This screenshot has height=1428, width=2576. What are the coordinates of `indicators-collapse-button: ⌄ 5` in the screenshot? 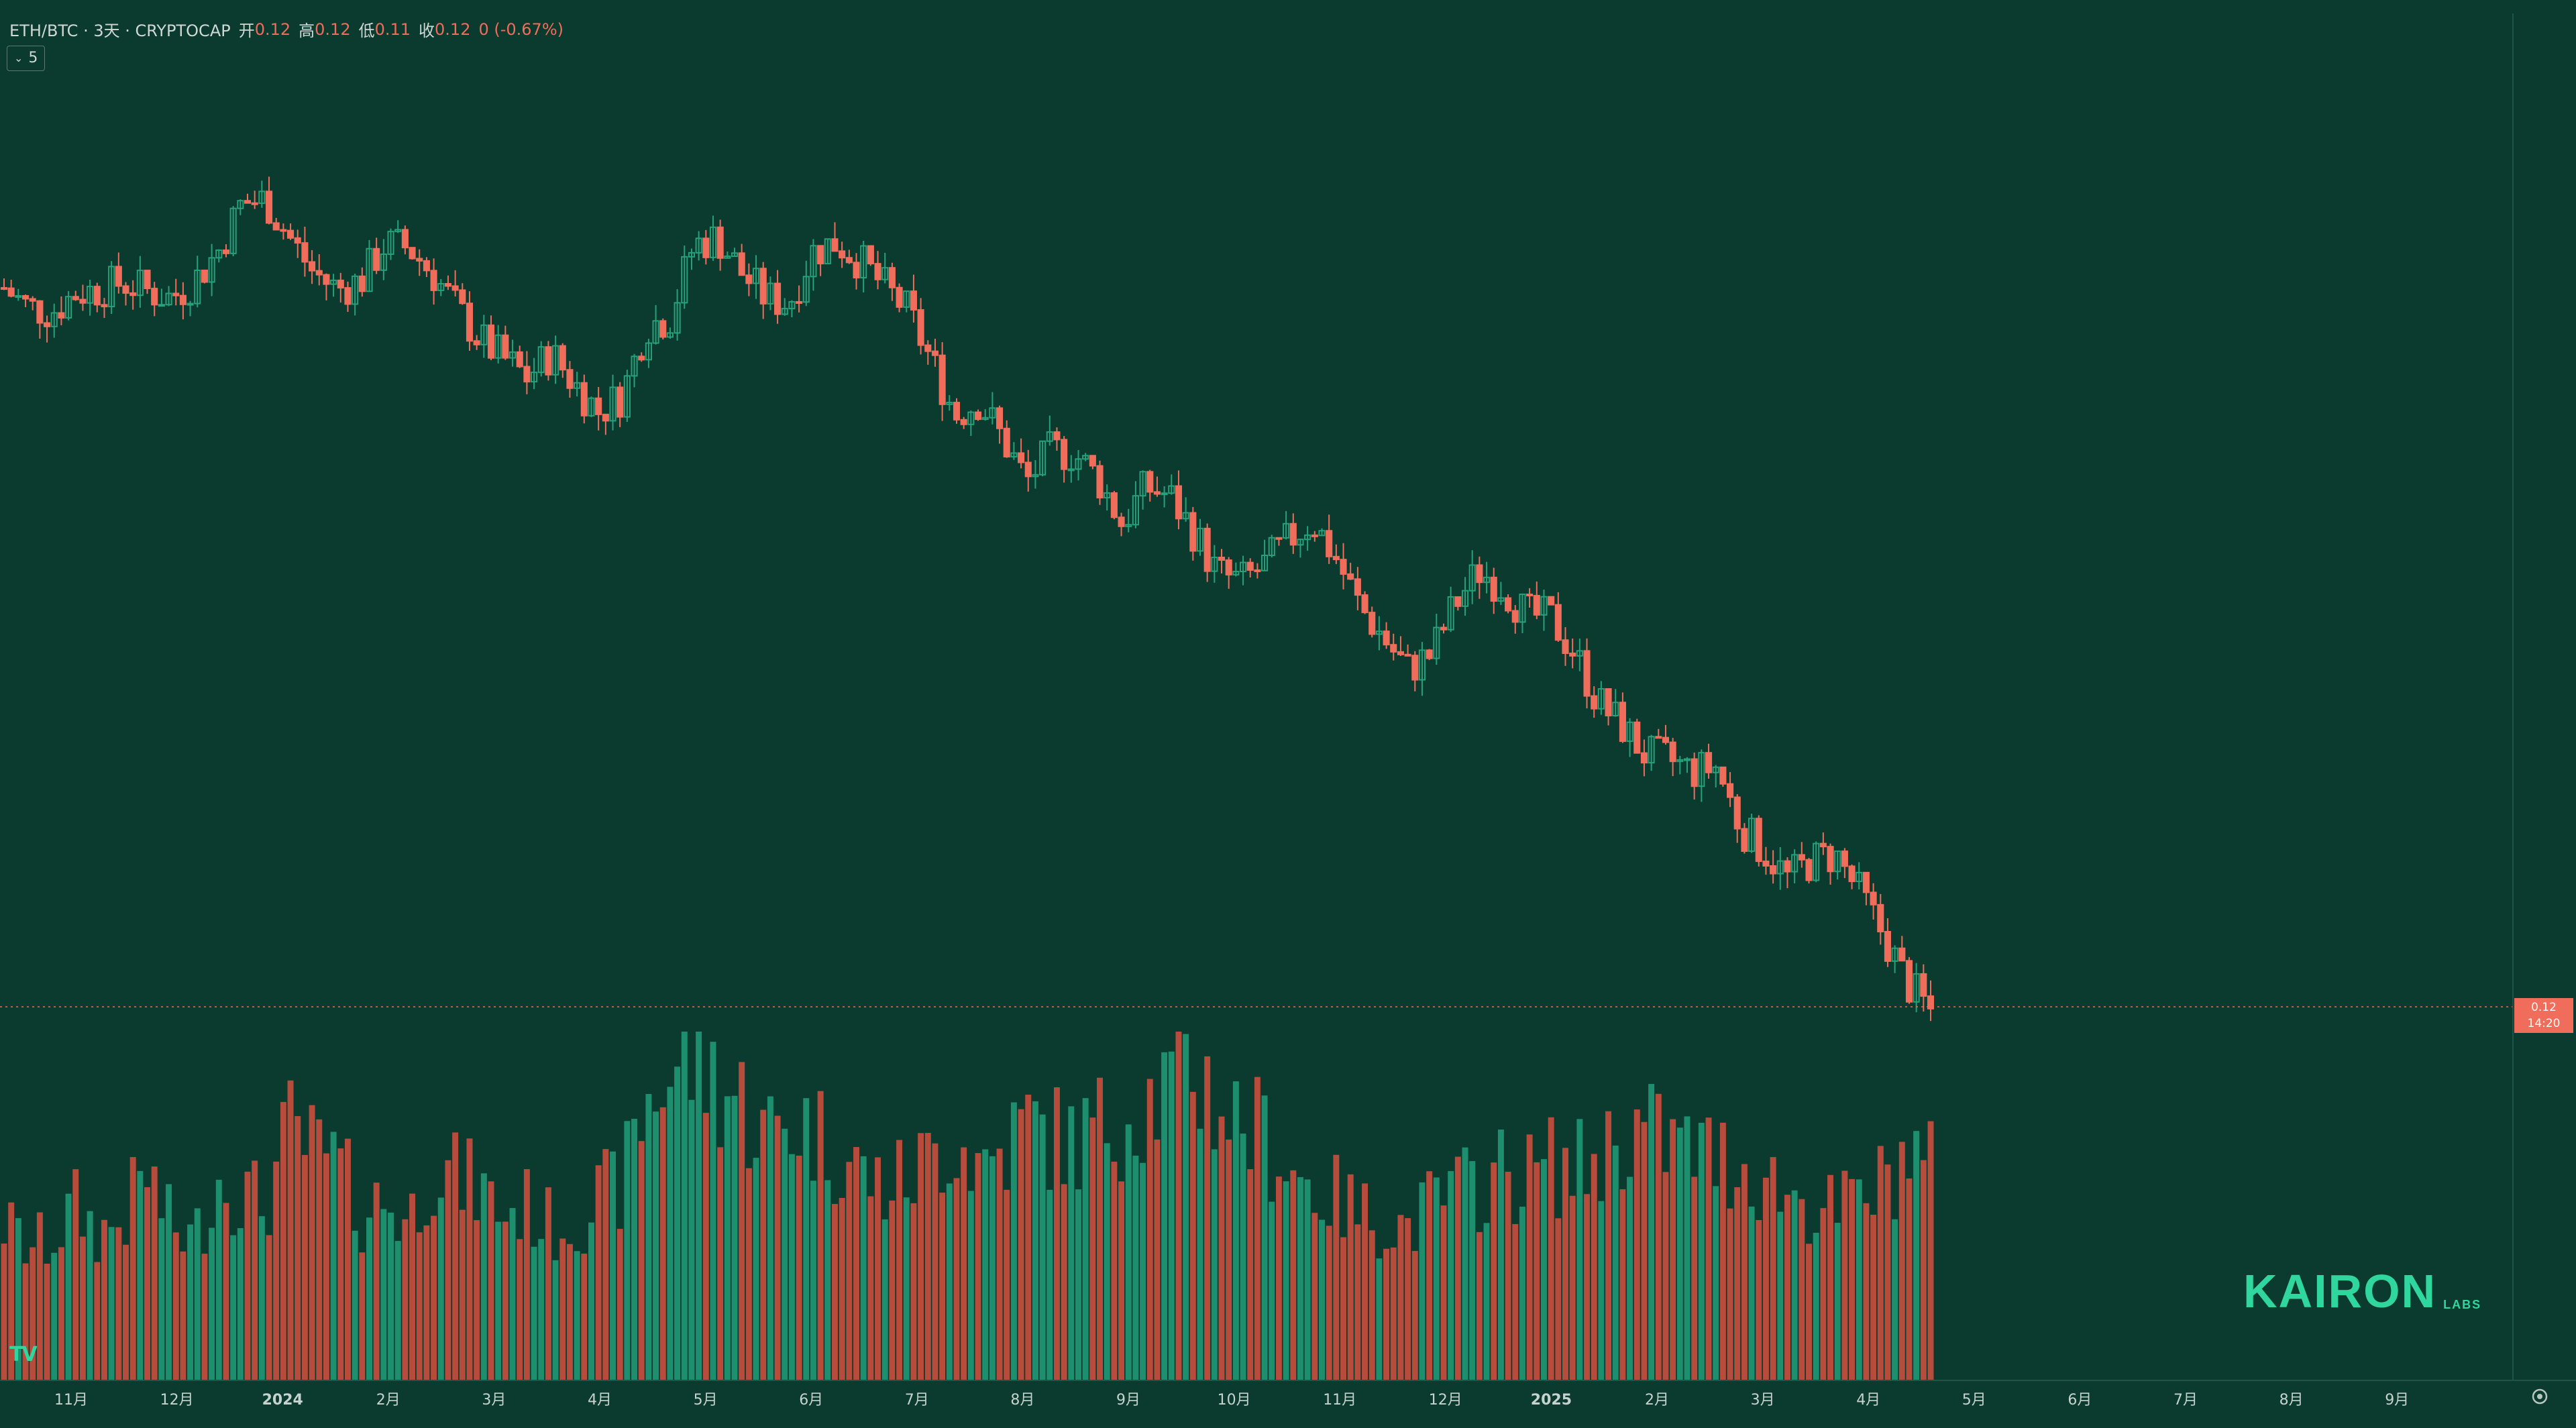 It's located at (26, 58).